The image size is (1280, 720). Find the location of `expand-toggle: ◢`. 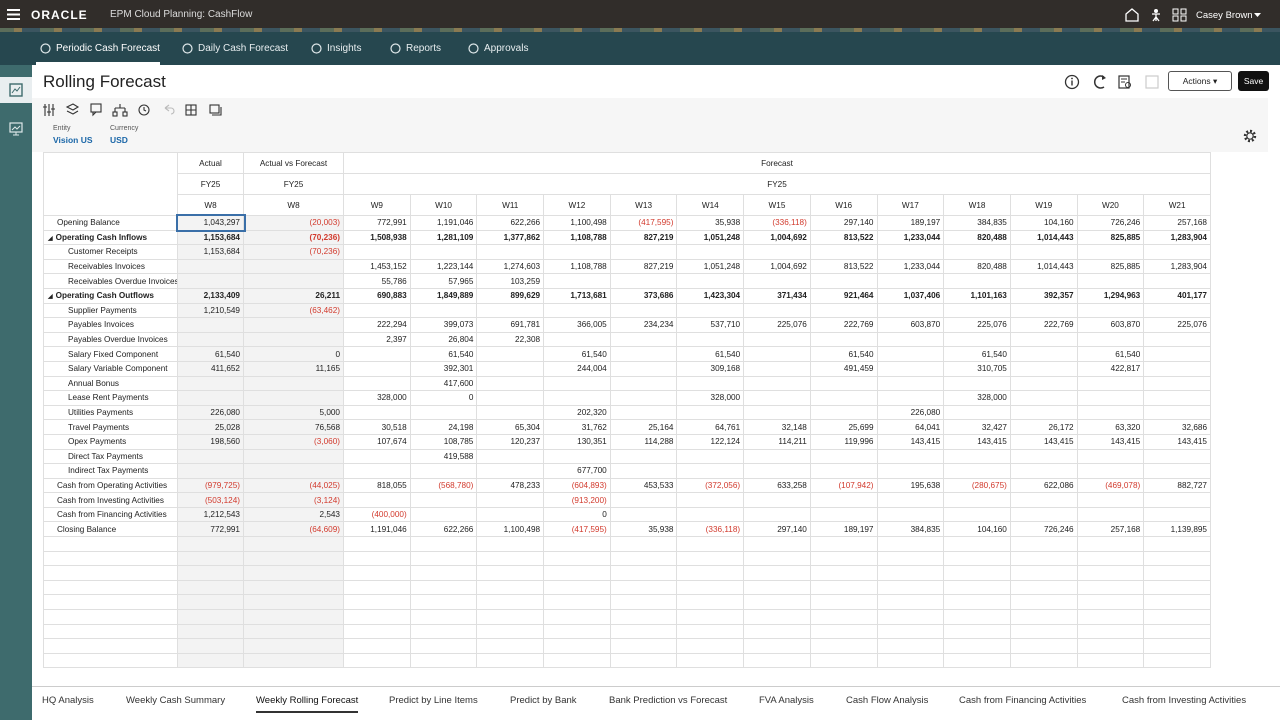

expand-toggle: ◢ is located at coordinates (50, 238).